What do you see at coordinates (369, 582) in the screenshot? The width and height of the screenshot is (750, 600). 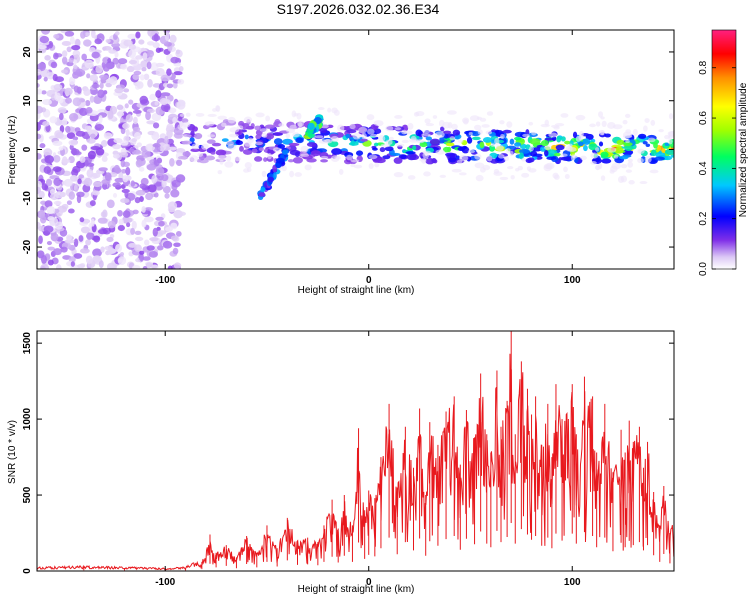 I see `x-tick-label: 0` at bounding box center [369, 582].